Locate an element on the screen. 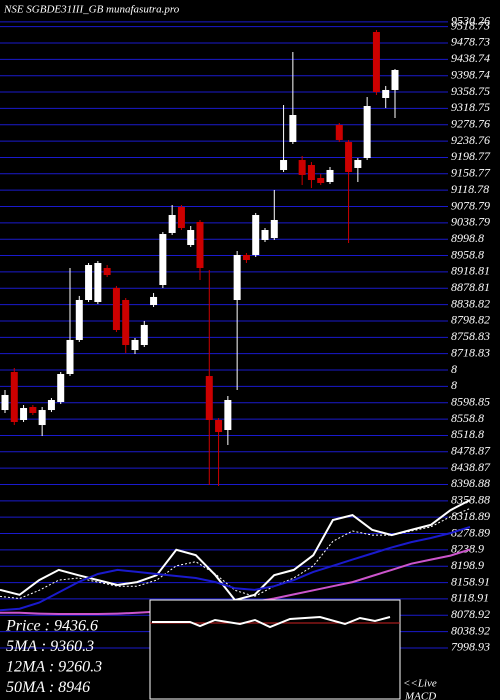  ma-annotation: 5MA : 9360.3 is located at coordinates (50, 646).